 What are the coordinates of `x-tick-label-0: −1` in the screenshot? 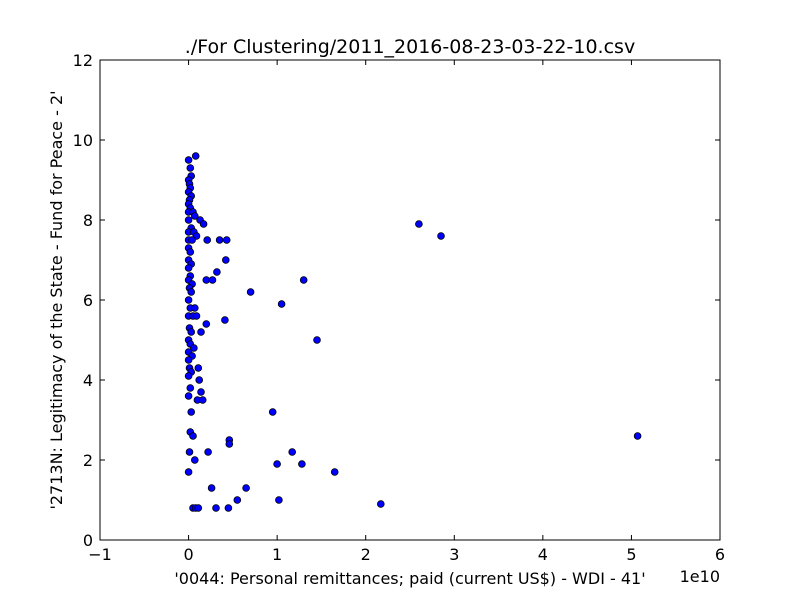 It's located at (100, 554).